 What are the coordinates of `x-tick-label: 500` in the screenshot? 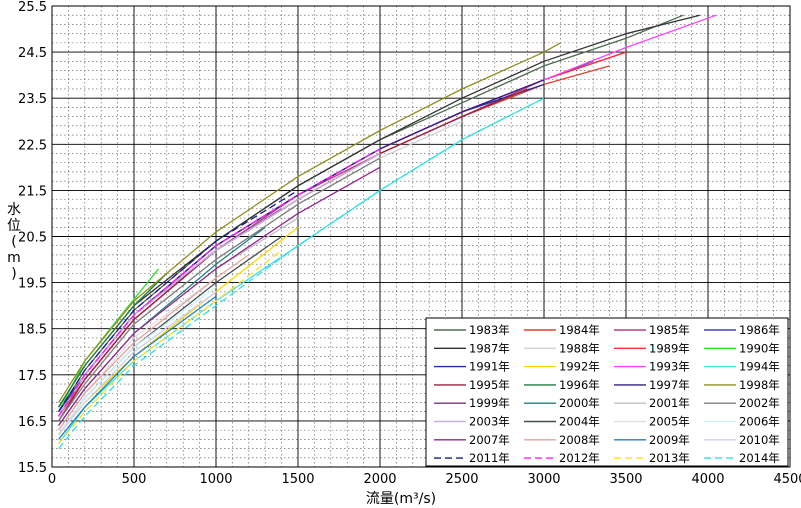 It's located at (134, 479).